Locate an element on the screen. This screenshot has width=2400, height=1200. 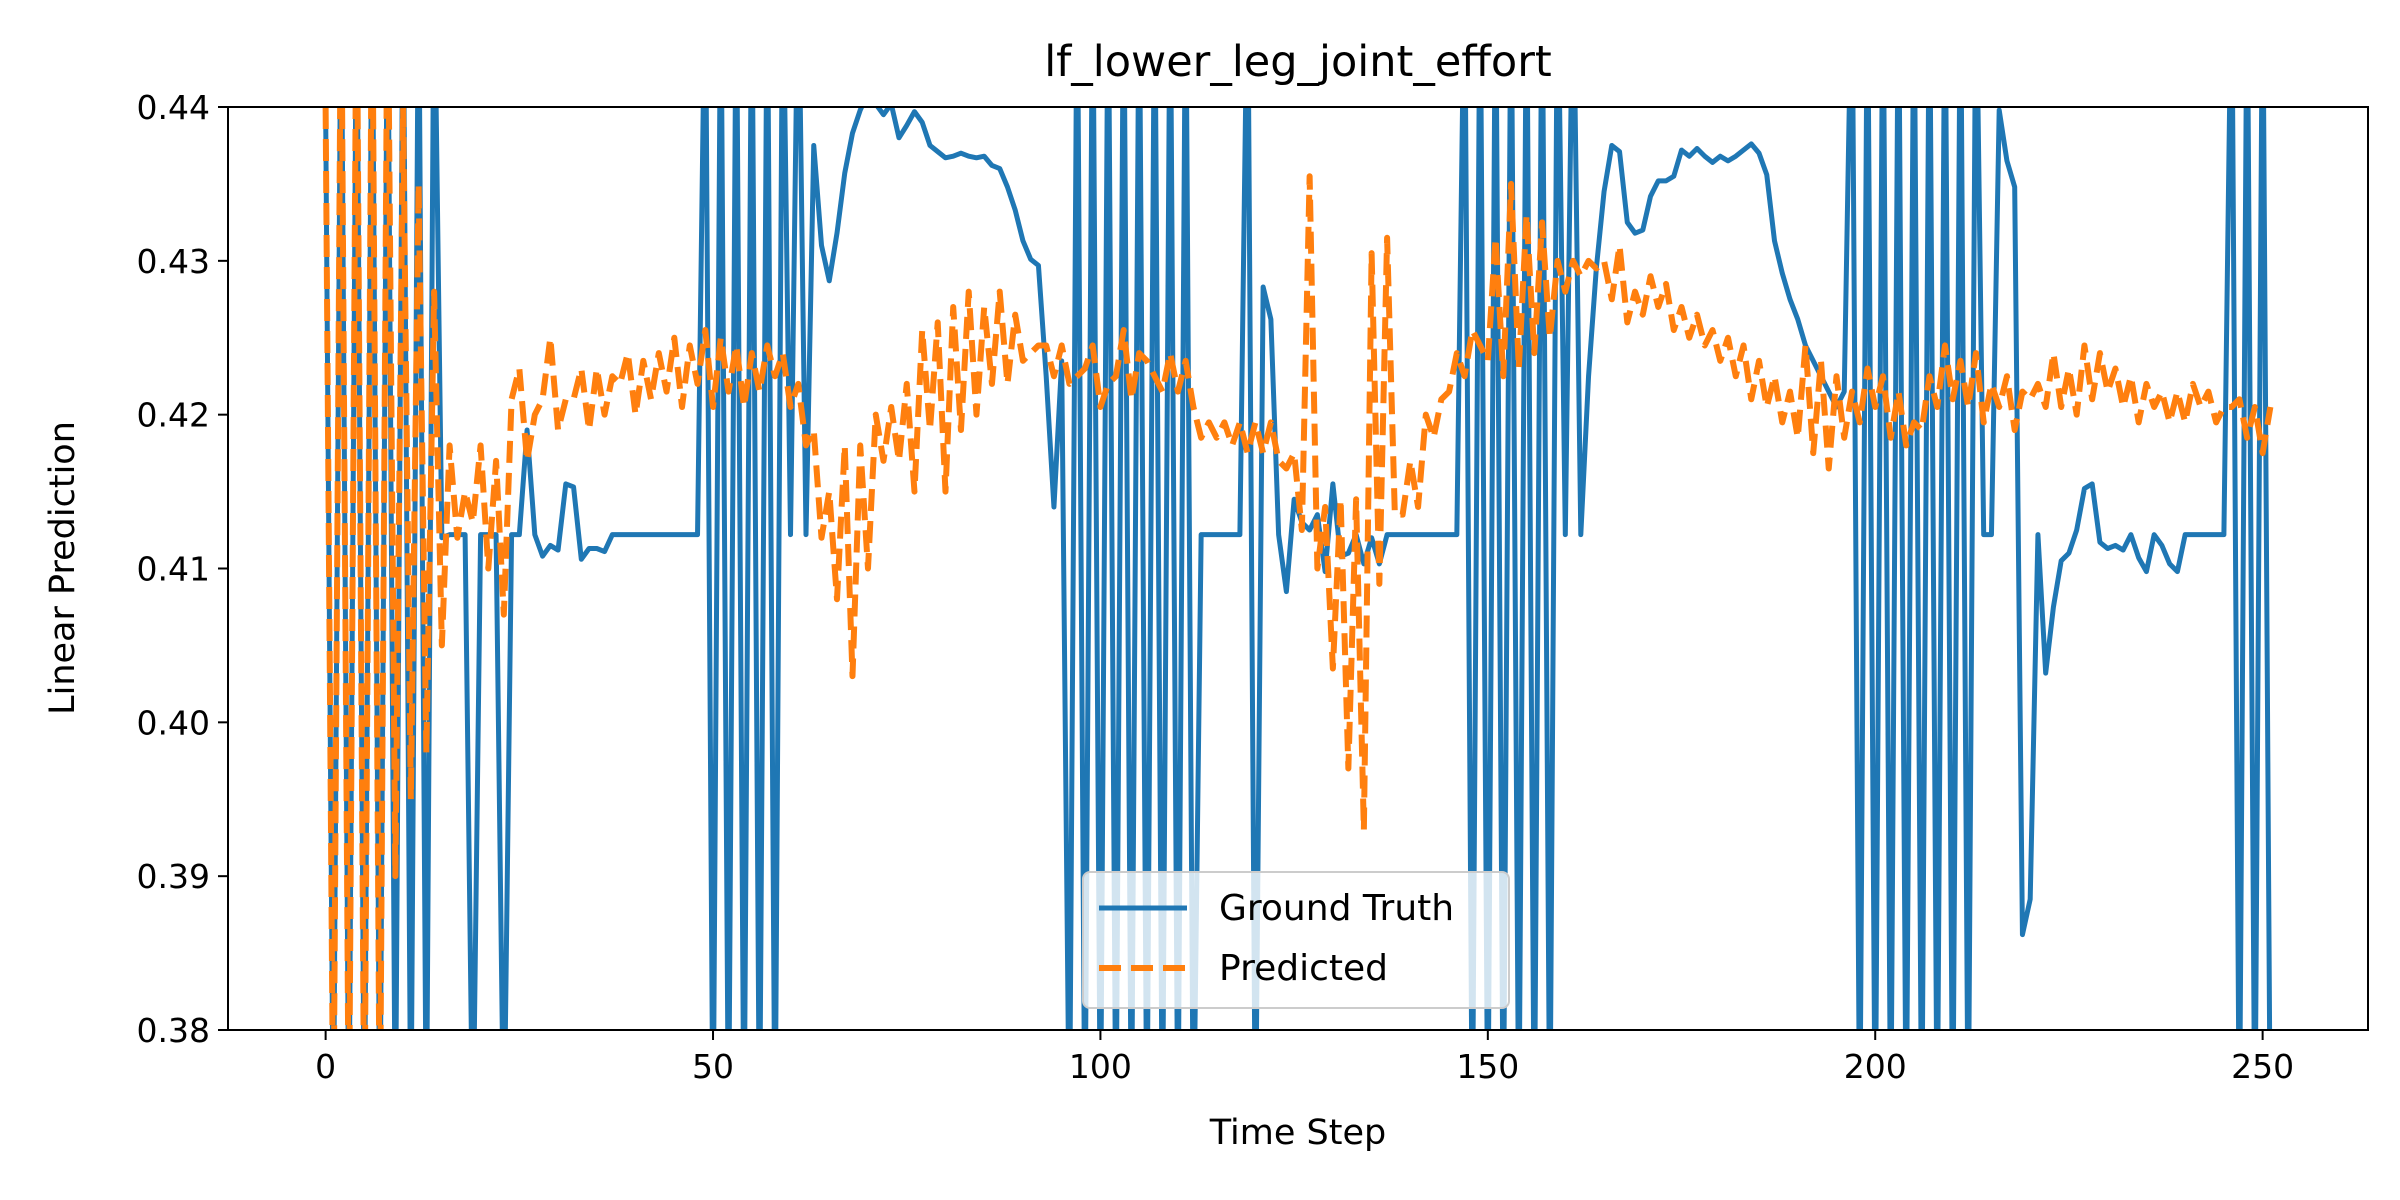
x-tick-label: 50 is located at coordinates (713, 1066).